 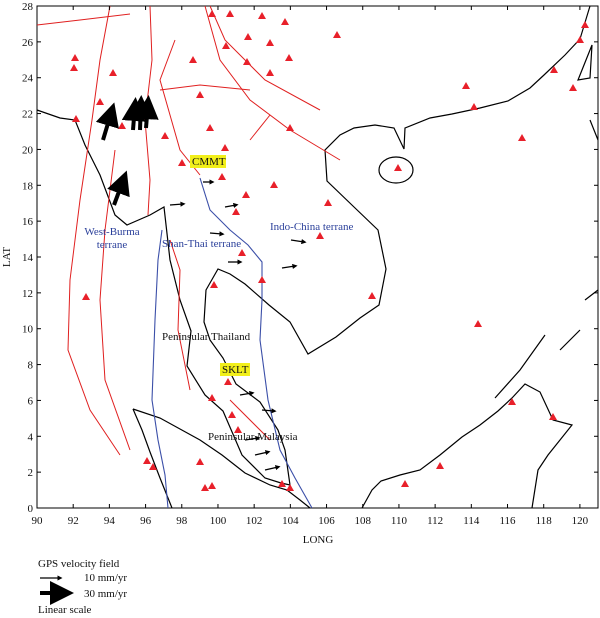 I want to click on terrane-boundaries, so click(x=232, y=343).